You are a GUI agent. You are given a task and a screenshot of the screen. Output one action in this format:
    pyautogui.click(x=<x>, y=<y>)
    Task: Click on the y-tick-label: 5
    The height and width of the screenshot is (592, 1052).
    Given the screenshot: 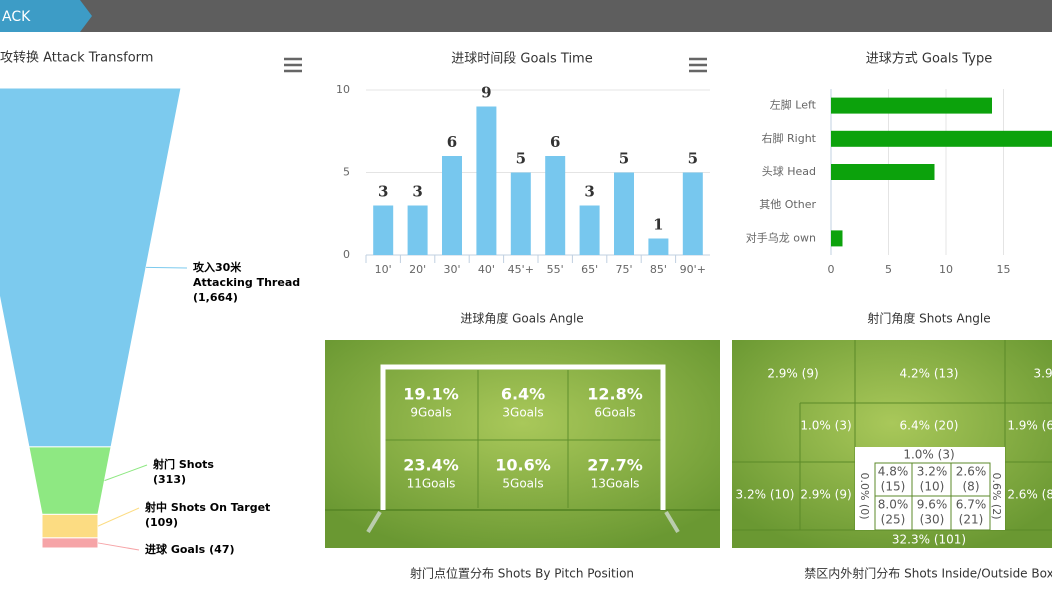 What is the action you would take?
    pyautogui.click(x=346, y=172)
    